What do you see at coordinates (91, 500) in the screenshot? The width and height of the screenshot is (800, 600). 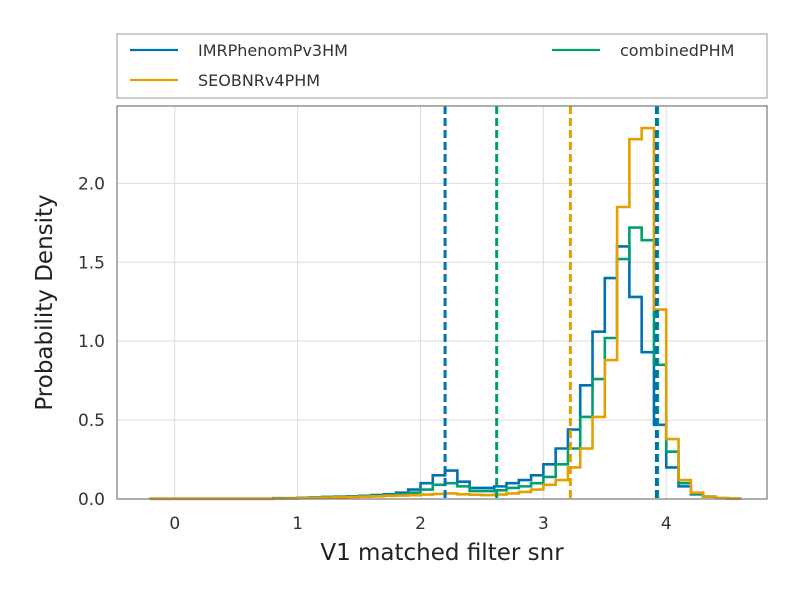 I see `y-tick-label: 0.0` at bounding box center [91, 500].